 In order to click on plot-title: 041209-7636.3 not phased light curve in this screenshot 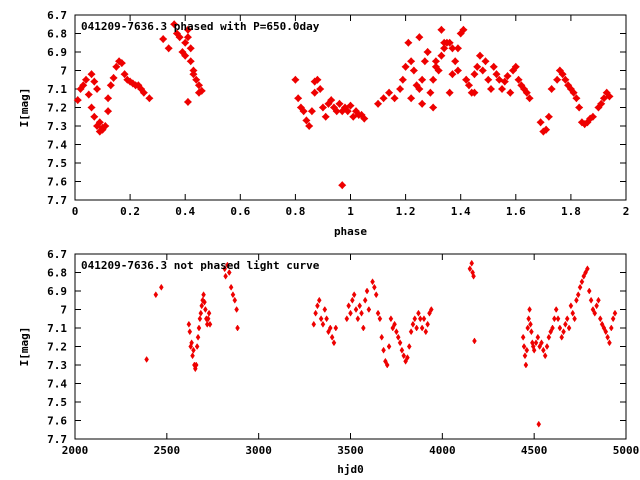, I will do `click(200, 265)`.